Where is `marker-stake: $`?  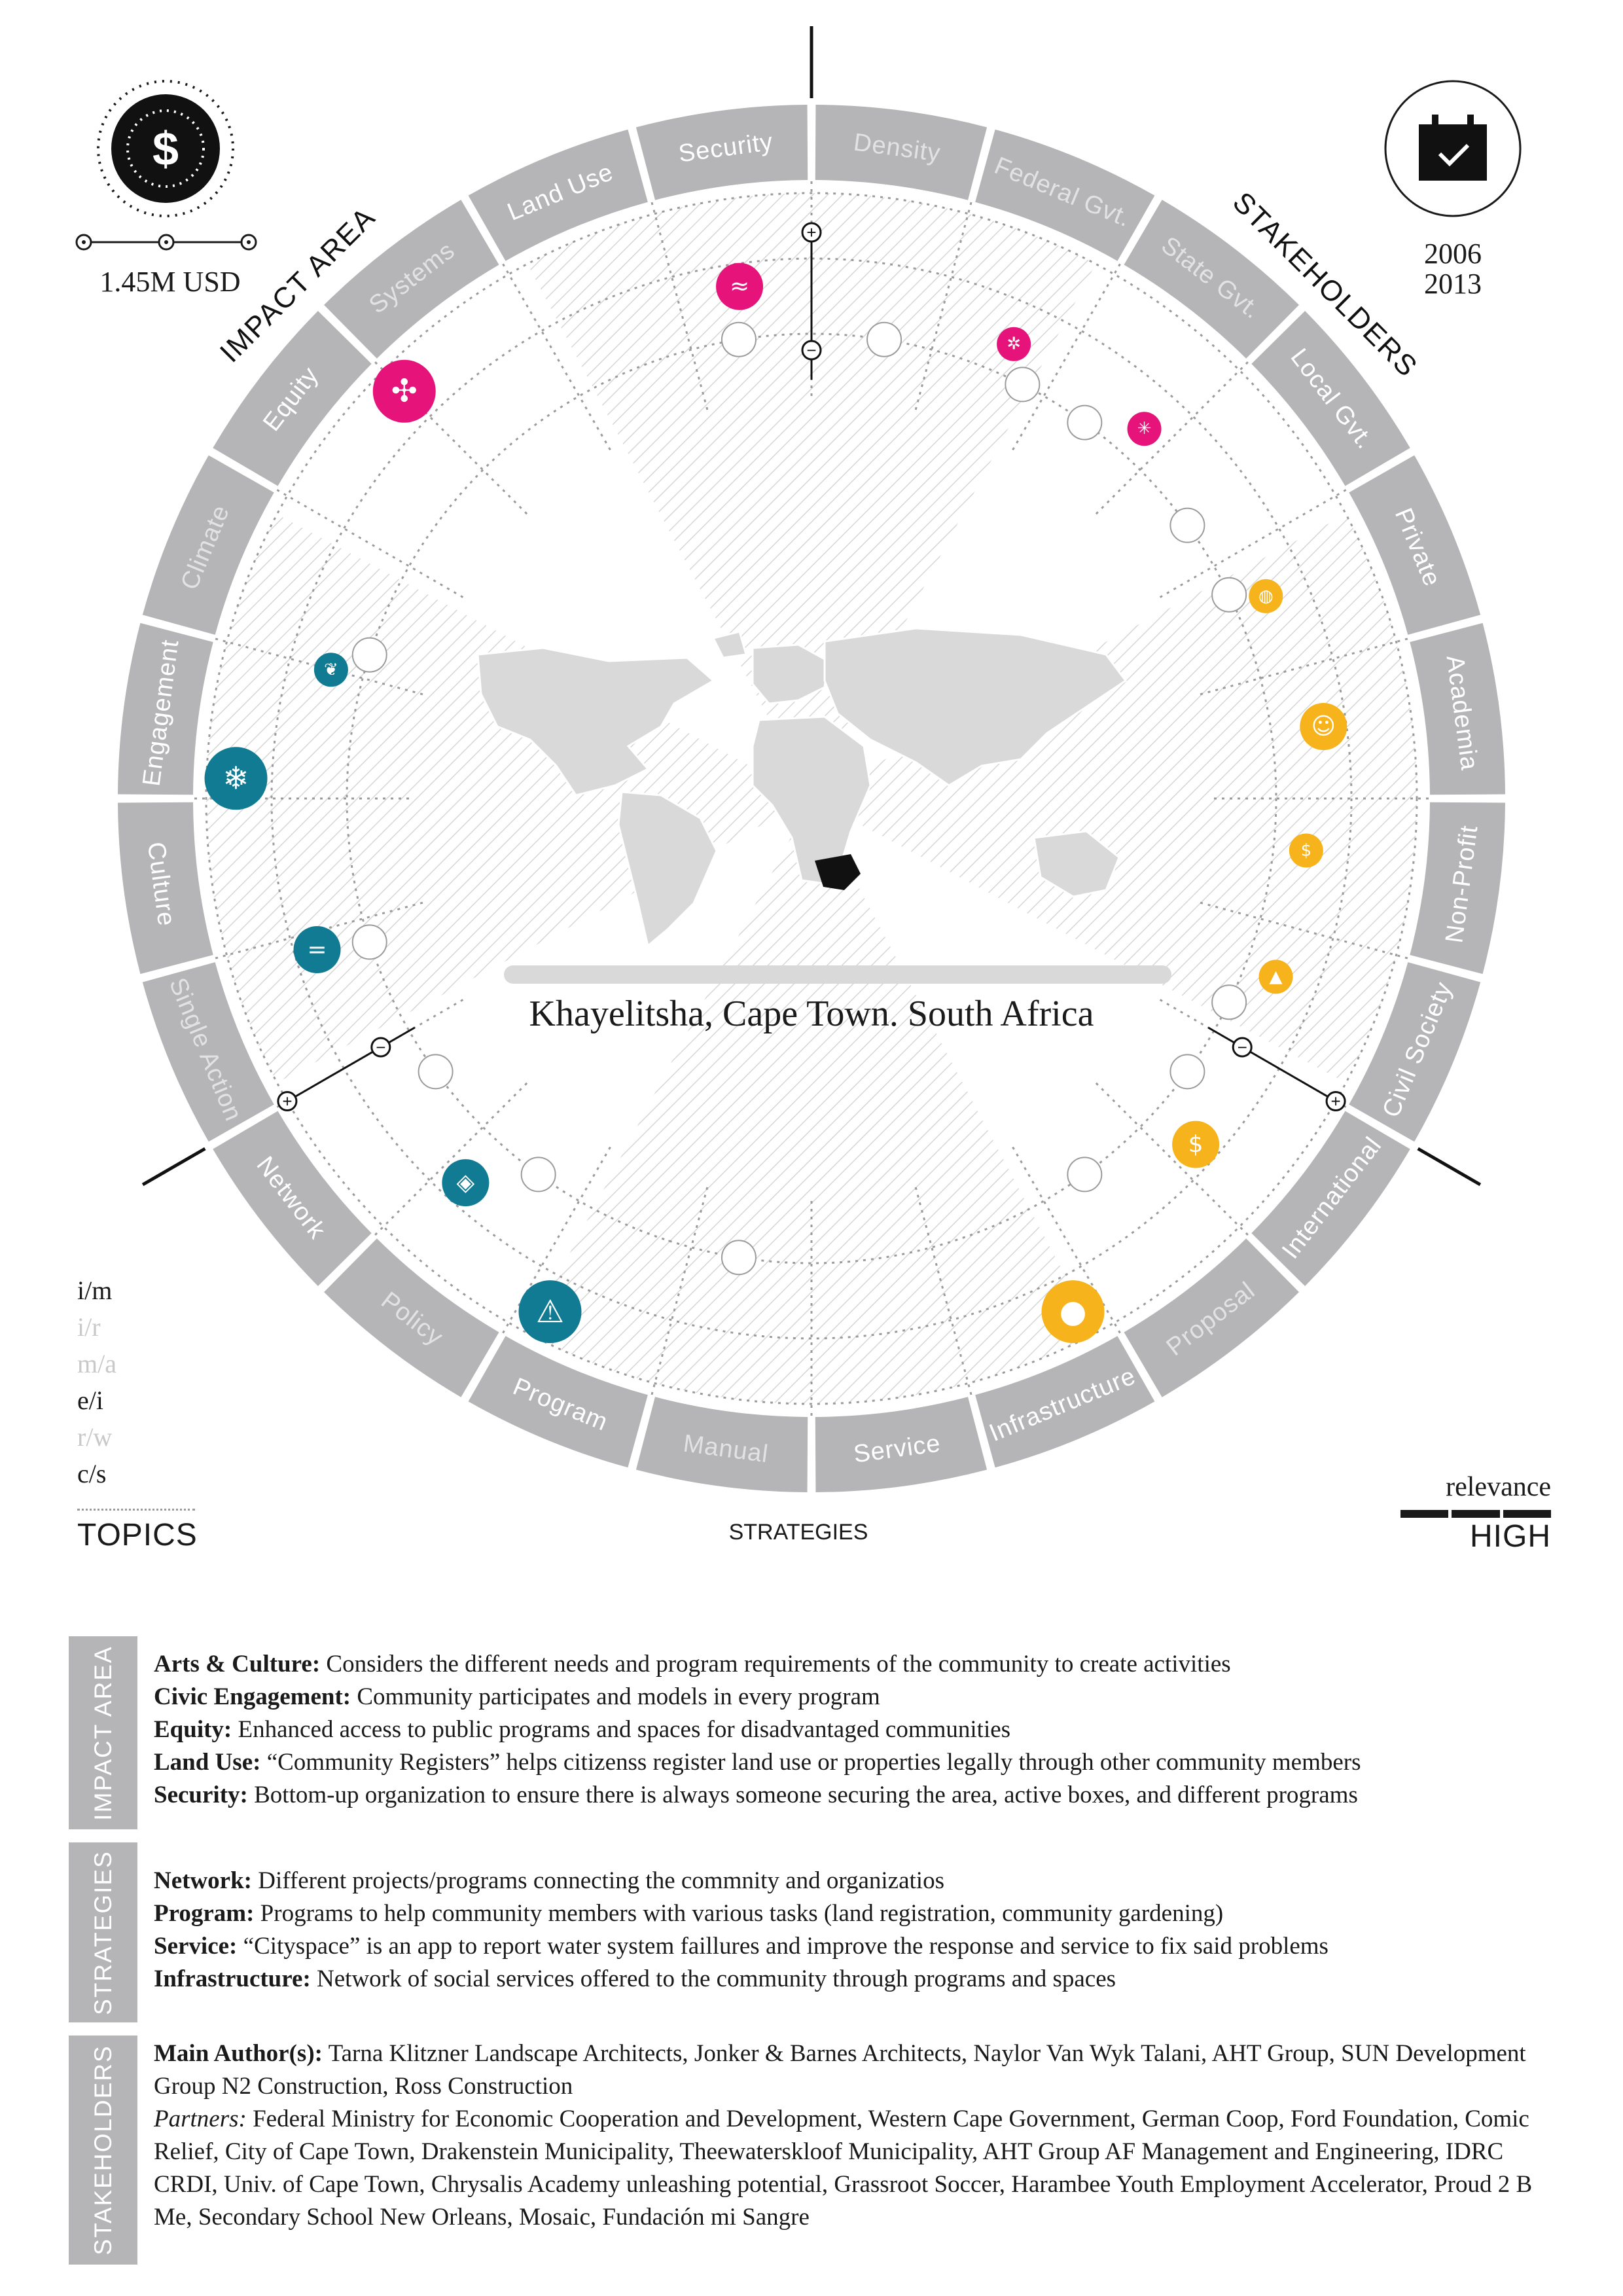
marker-stake: $ is located at coordinates (1306, 850).